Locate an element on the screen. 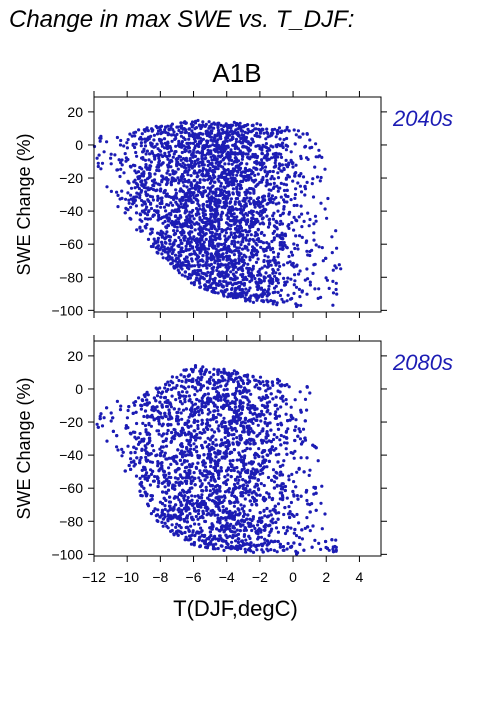 The width and height of the screenshot is (501, 709). y-tick-label: −20 is located at coordinates (71, 178).